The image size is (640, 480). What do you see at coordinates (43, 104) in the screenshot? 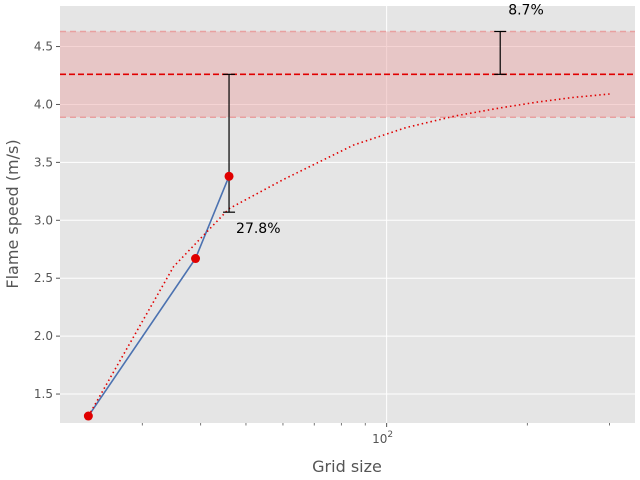
I see `y-tick-label: 4.0` at bounding box center [43, 104].